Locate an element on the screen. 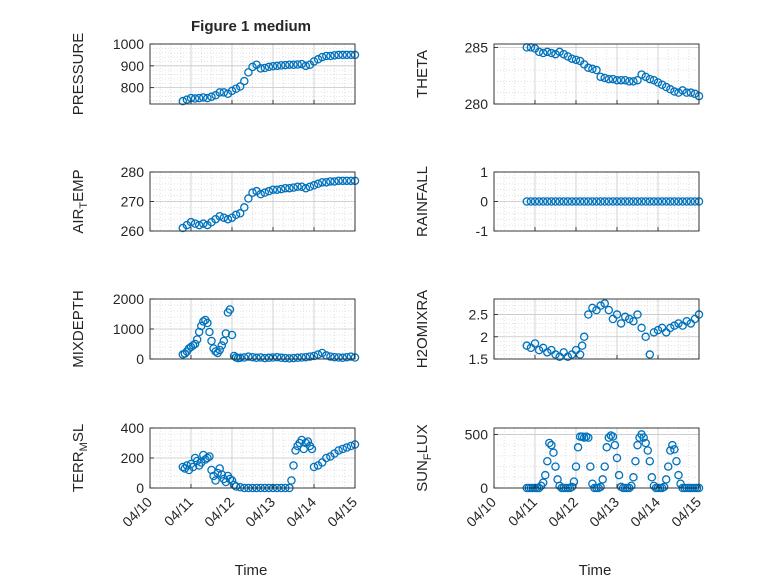 The height and width of the screenshot is (583, 778). y-axis-label: TERRMSL is located at coordinates (80, 458).